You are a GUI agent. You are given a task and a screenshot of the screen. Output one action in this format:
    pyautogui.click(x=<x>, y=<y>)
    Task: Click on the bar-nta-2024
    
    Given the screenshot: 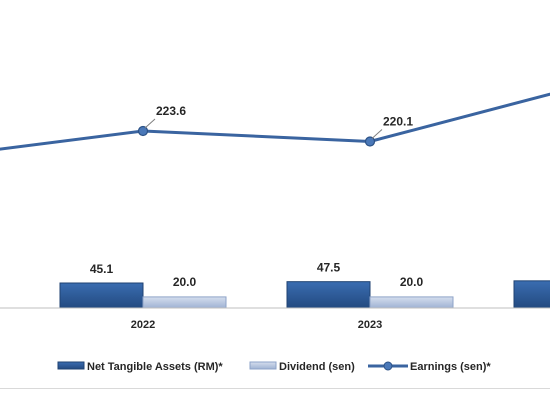 What is the action you would take?
    pyautogui.click(x=531, y=294)
    